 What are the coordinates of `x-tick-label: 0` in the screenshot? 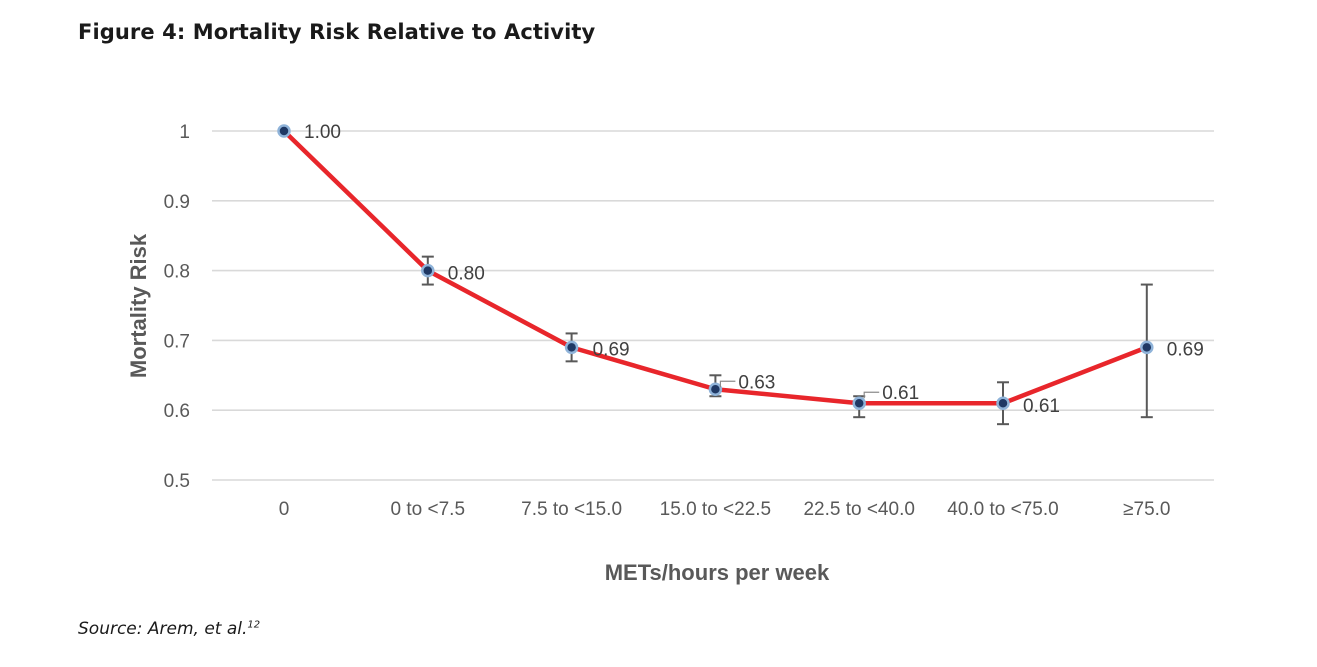 It's located at (284, 509).